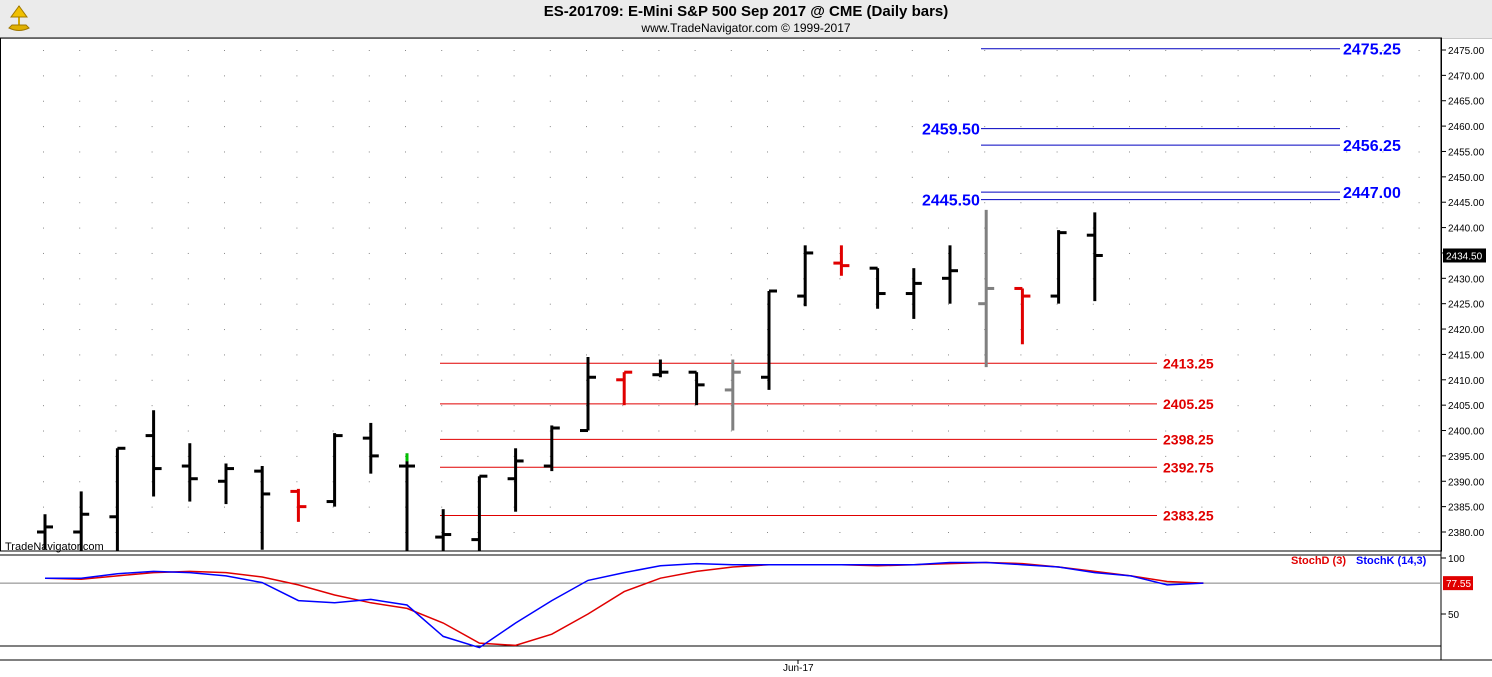 The width and height of the screenshot is (1492, 677). What do you see at coordinates (54, 547) in the screenshot?
I see `watermark: TradeNavigator.com` at bounding box center [54, 547].